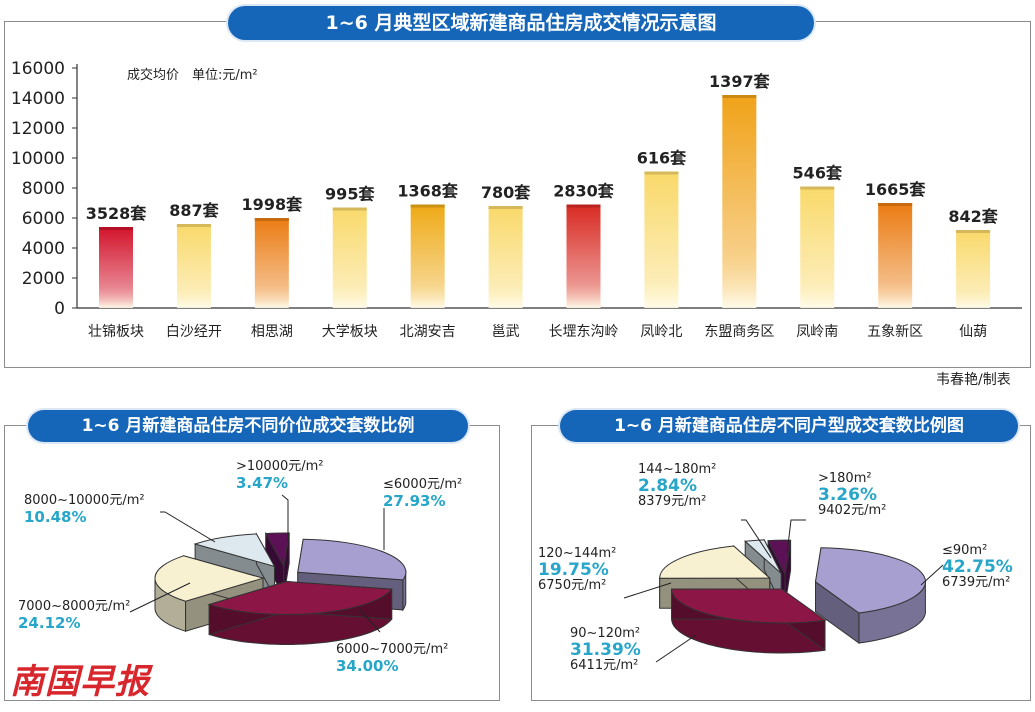 Image resolution: width=1035 pixels, height=712 pixels. I want to click on x-category-label: 五象新区, so click(895, 332).